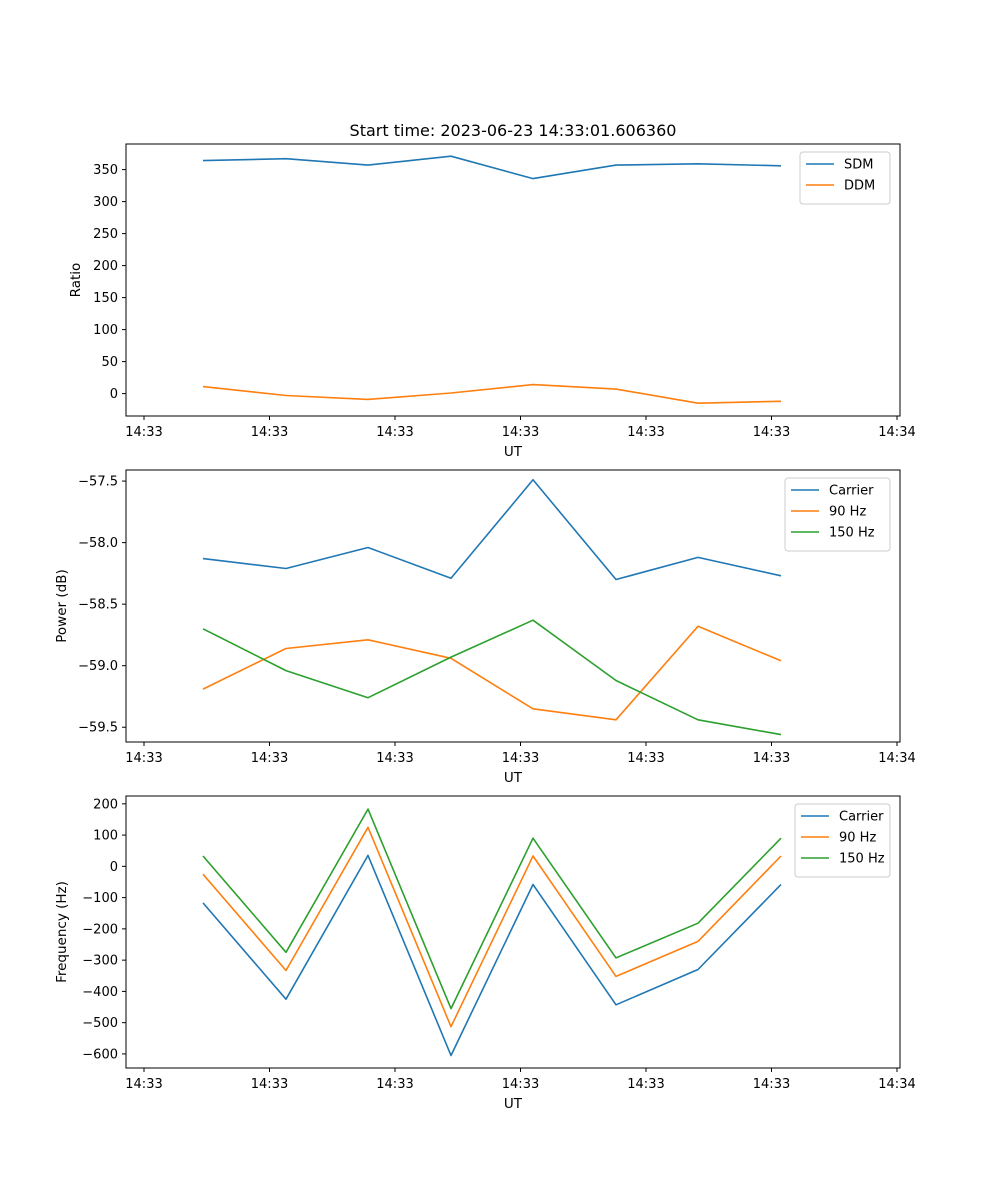 The width and height of the screenshot is (1000, 1200). Describe the element at coordinates (100, 961) in the screenshot. I see `y-tick-label: −300` at that location.